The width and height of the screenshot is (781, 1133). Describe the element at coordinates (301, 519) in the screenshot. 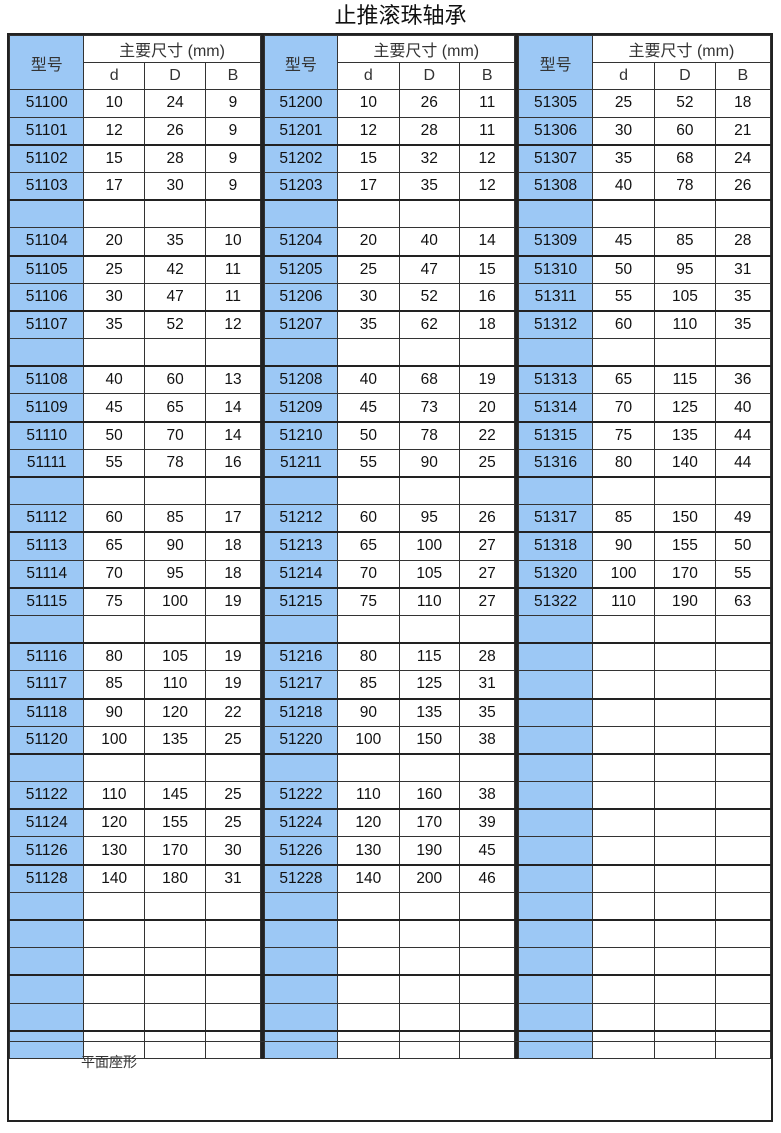

I see `model-cell: 51212` at that location.